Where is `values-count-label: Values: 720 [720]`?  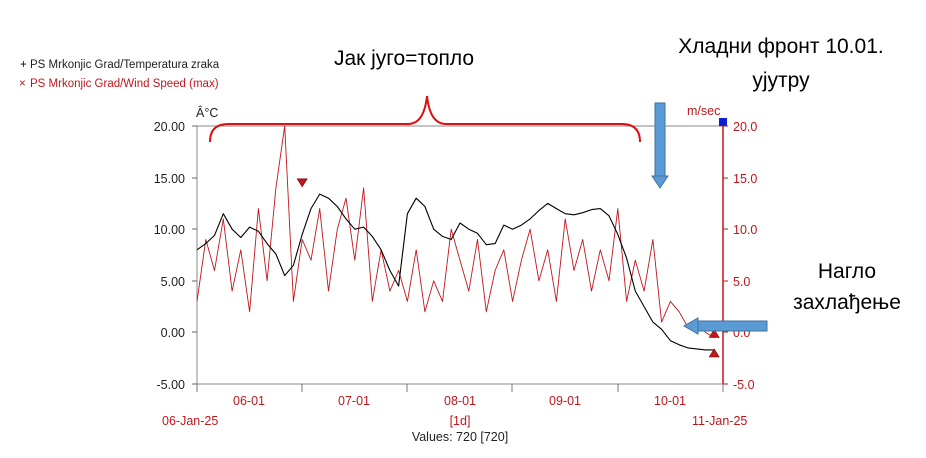 values-count-label: Values: 720 [720] is located at coordinates (460, 437).